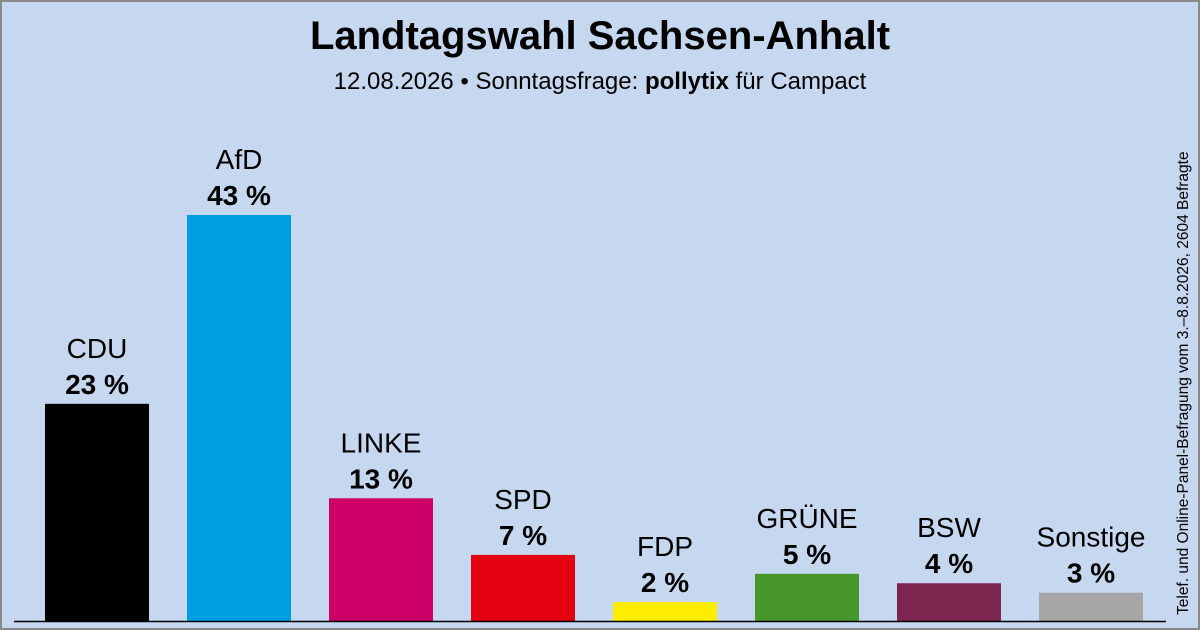 The image size is (1200, 630). Describe the element at coordinates (600, 36) in the screenshot. I see `chart-title: Landtagswahl Sachsen-Anhalt` at that location.